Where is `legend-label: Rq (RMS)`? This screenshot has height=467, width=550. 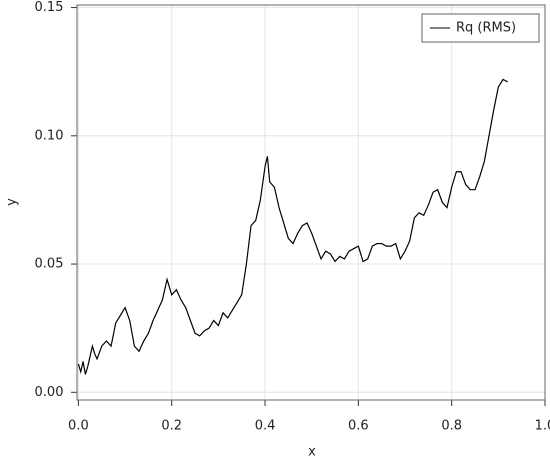
legend-label: Rq (RMS) is located at coordinates (486, 28).